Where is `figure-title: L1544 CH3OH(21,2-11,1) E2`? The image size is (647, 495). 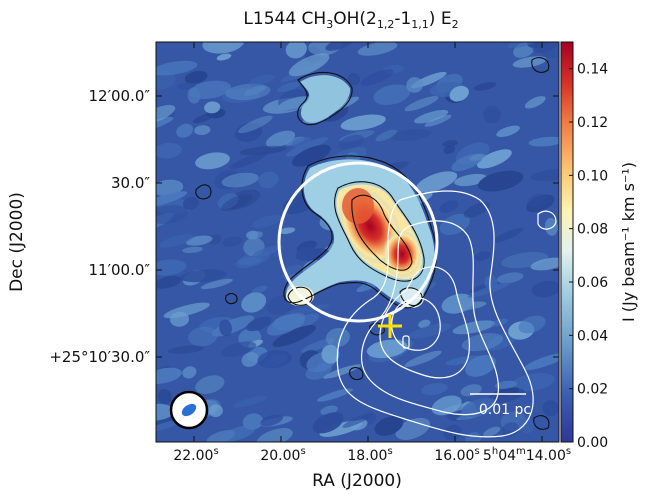 figure-title: L1544 CH3OH(21,2-11,1) E2 is located at coordinates (350, 20).